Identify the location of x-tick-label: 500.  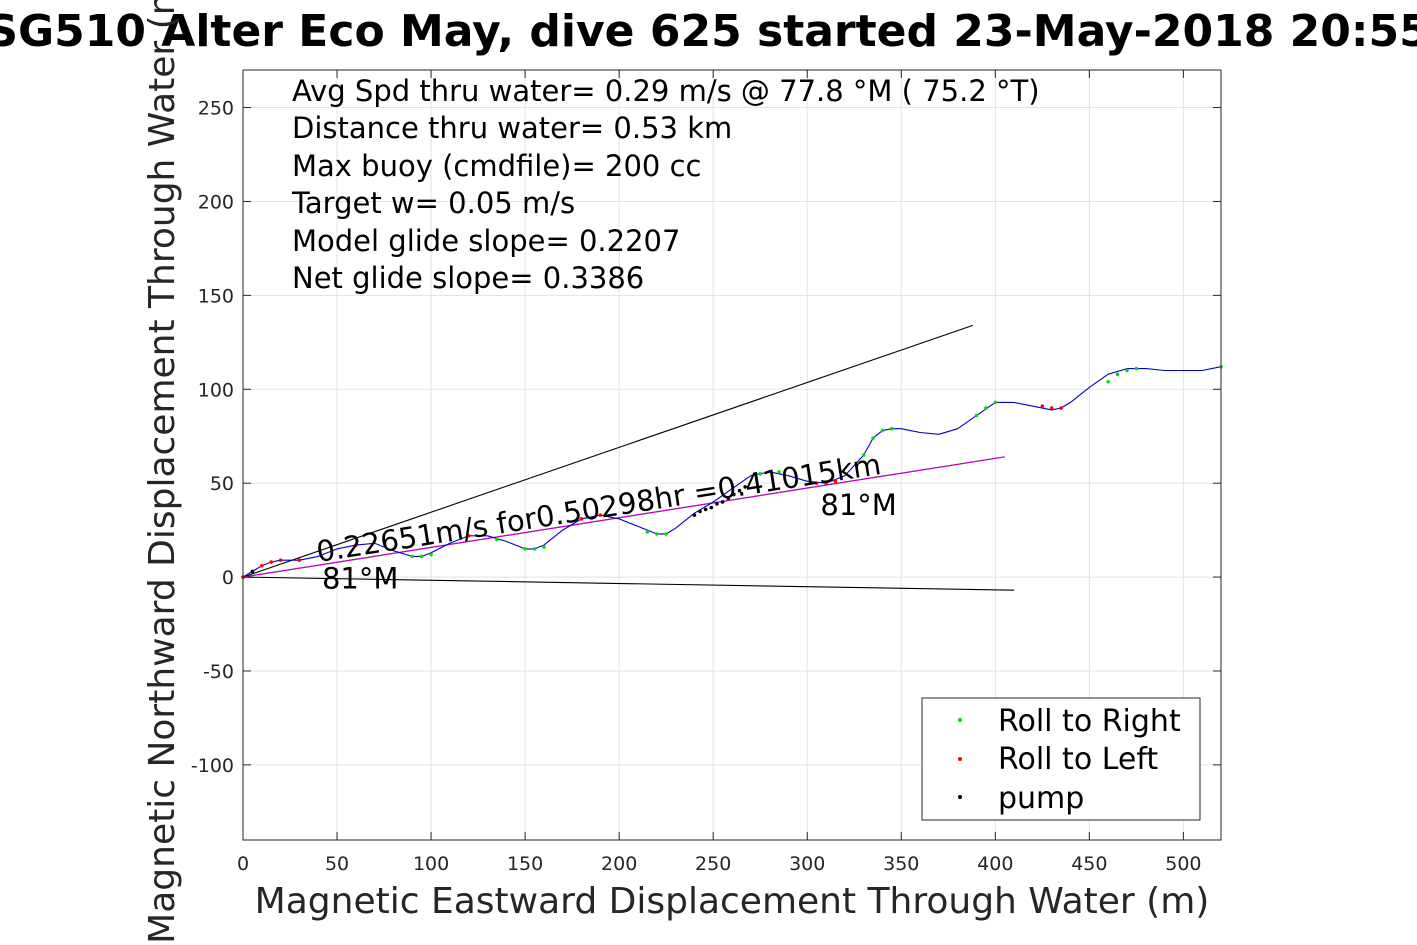
(1183, 864).